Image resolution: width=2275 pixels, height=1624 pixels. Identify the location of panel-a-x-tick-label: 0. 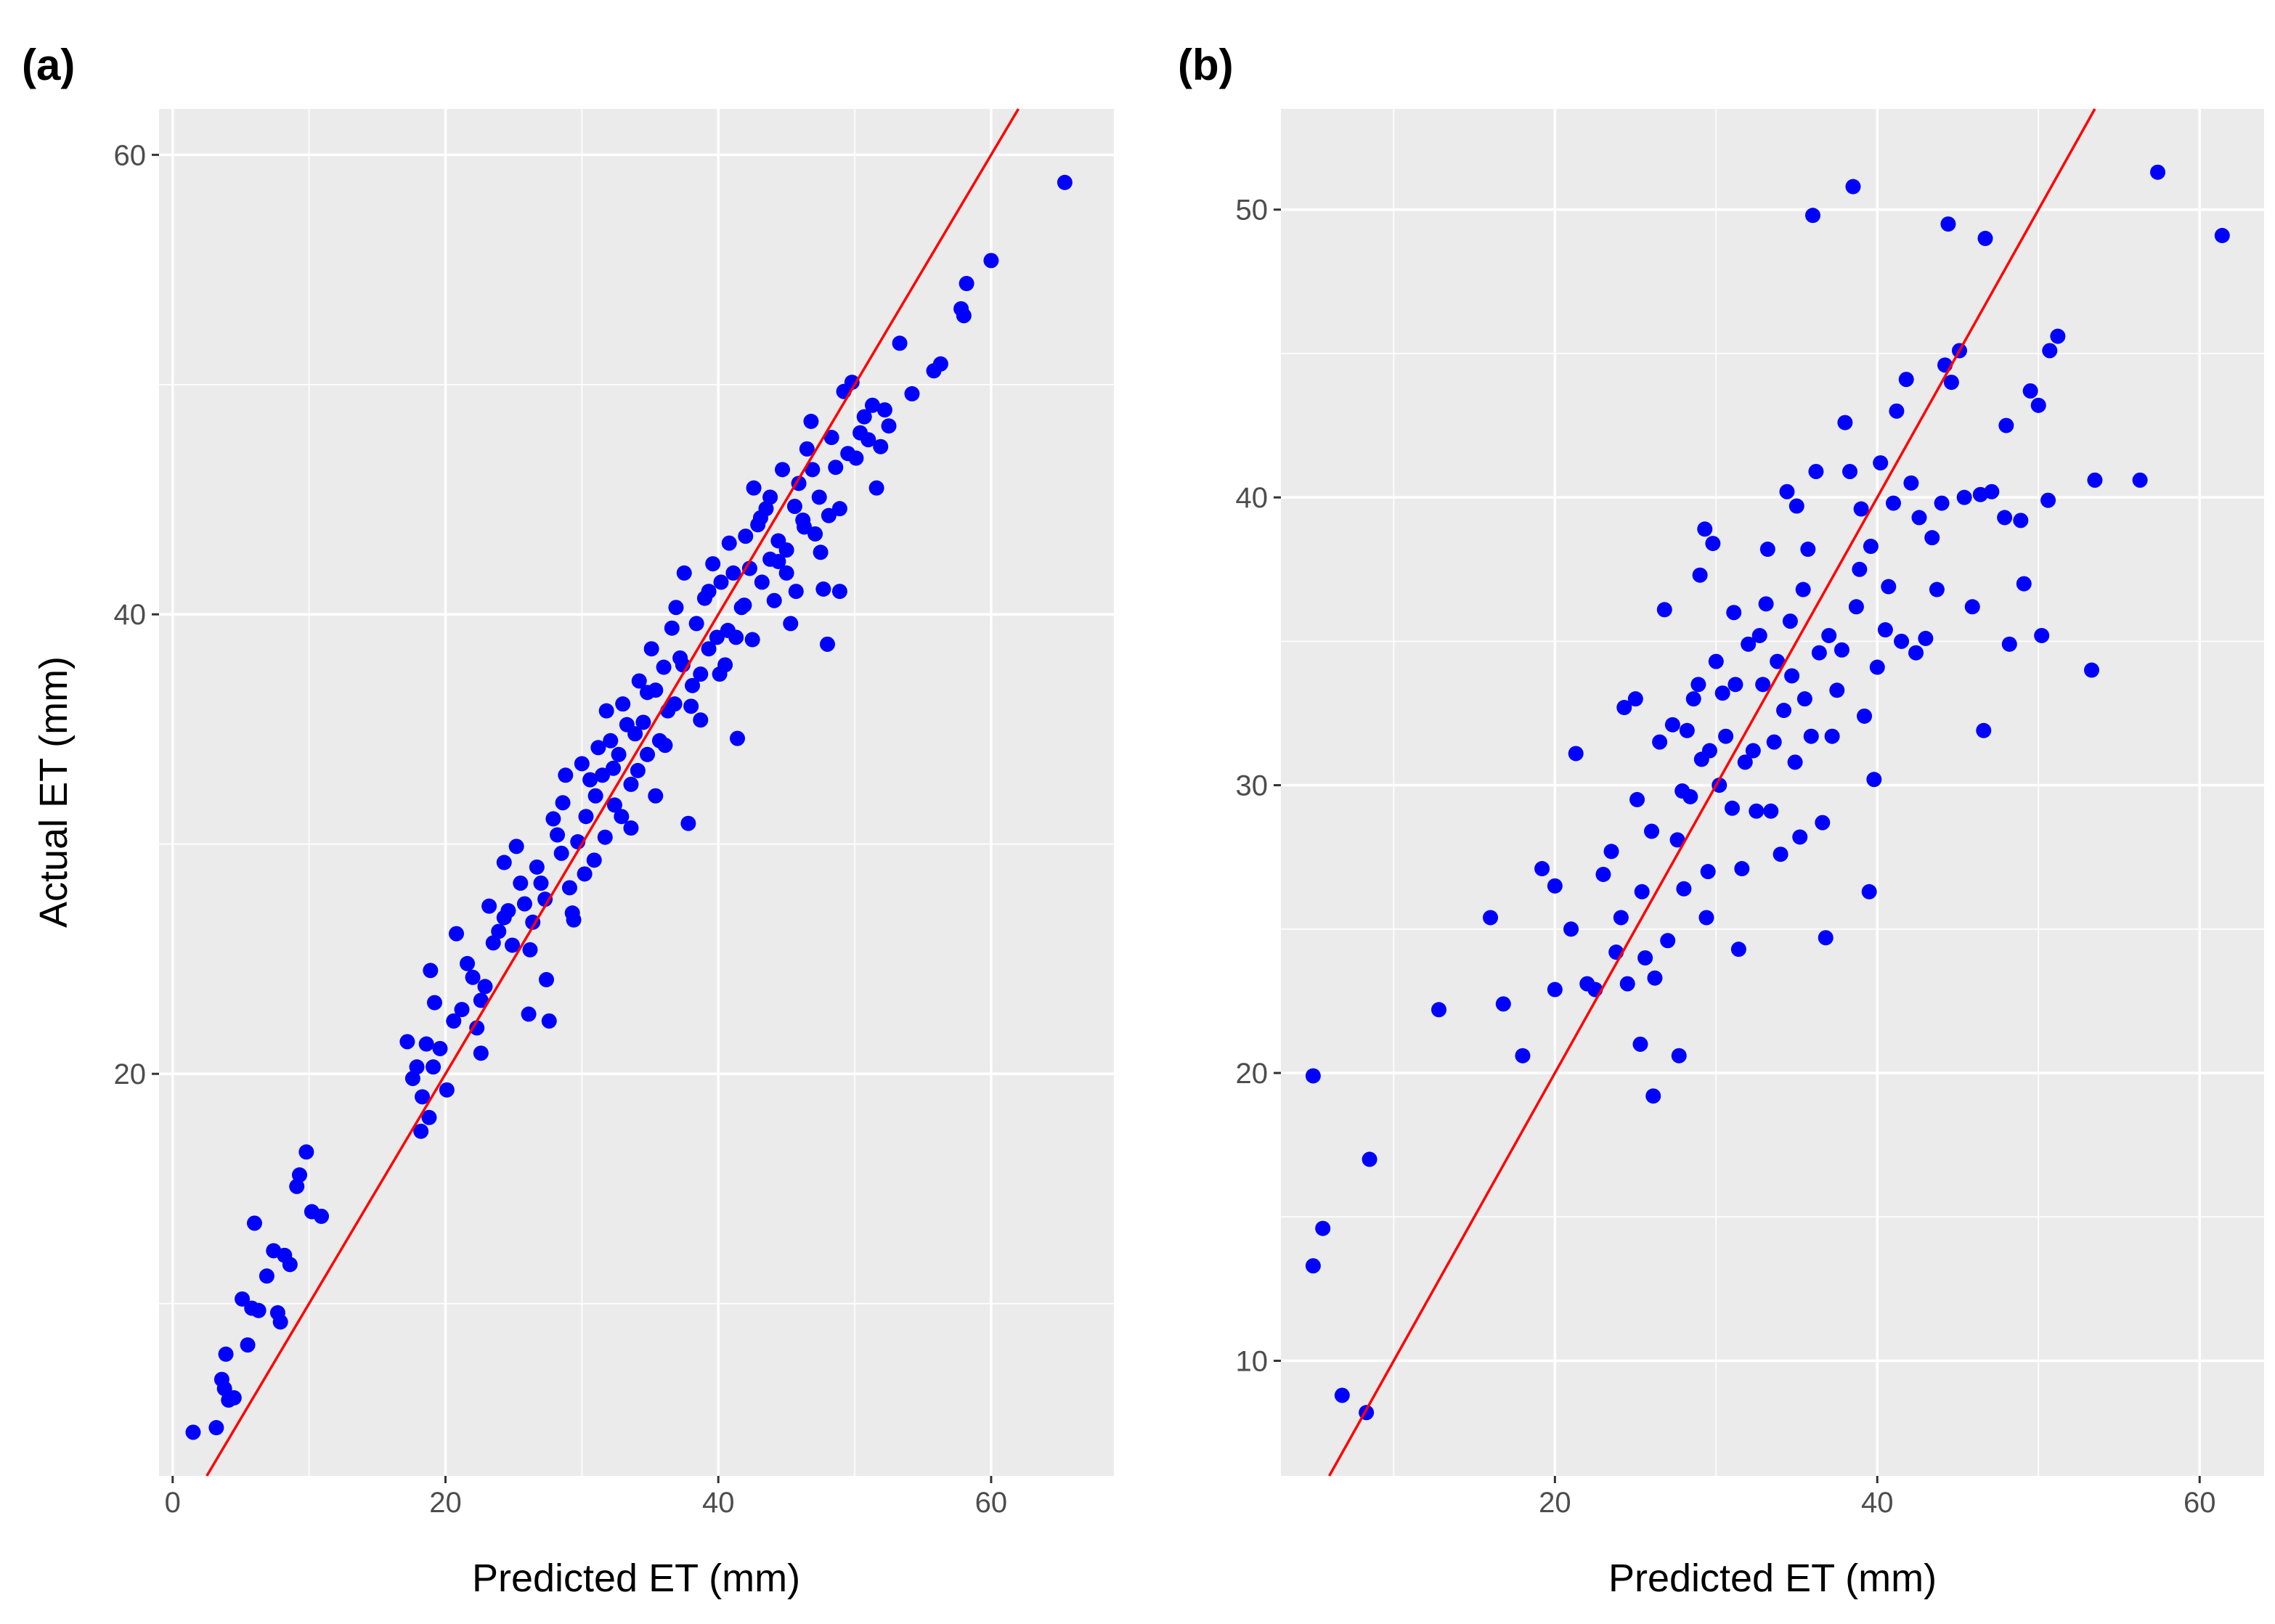
(173, 1503).